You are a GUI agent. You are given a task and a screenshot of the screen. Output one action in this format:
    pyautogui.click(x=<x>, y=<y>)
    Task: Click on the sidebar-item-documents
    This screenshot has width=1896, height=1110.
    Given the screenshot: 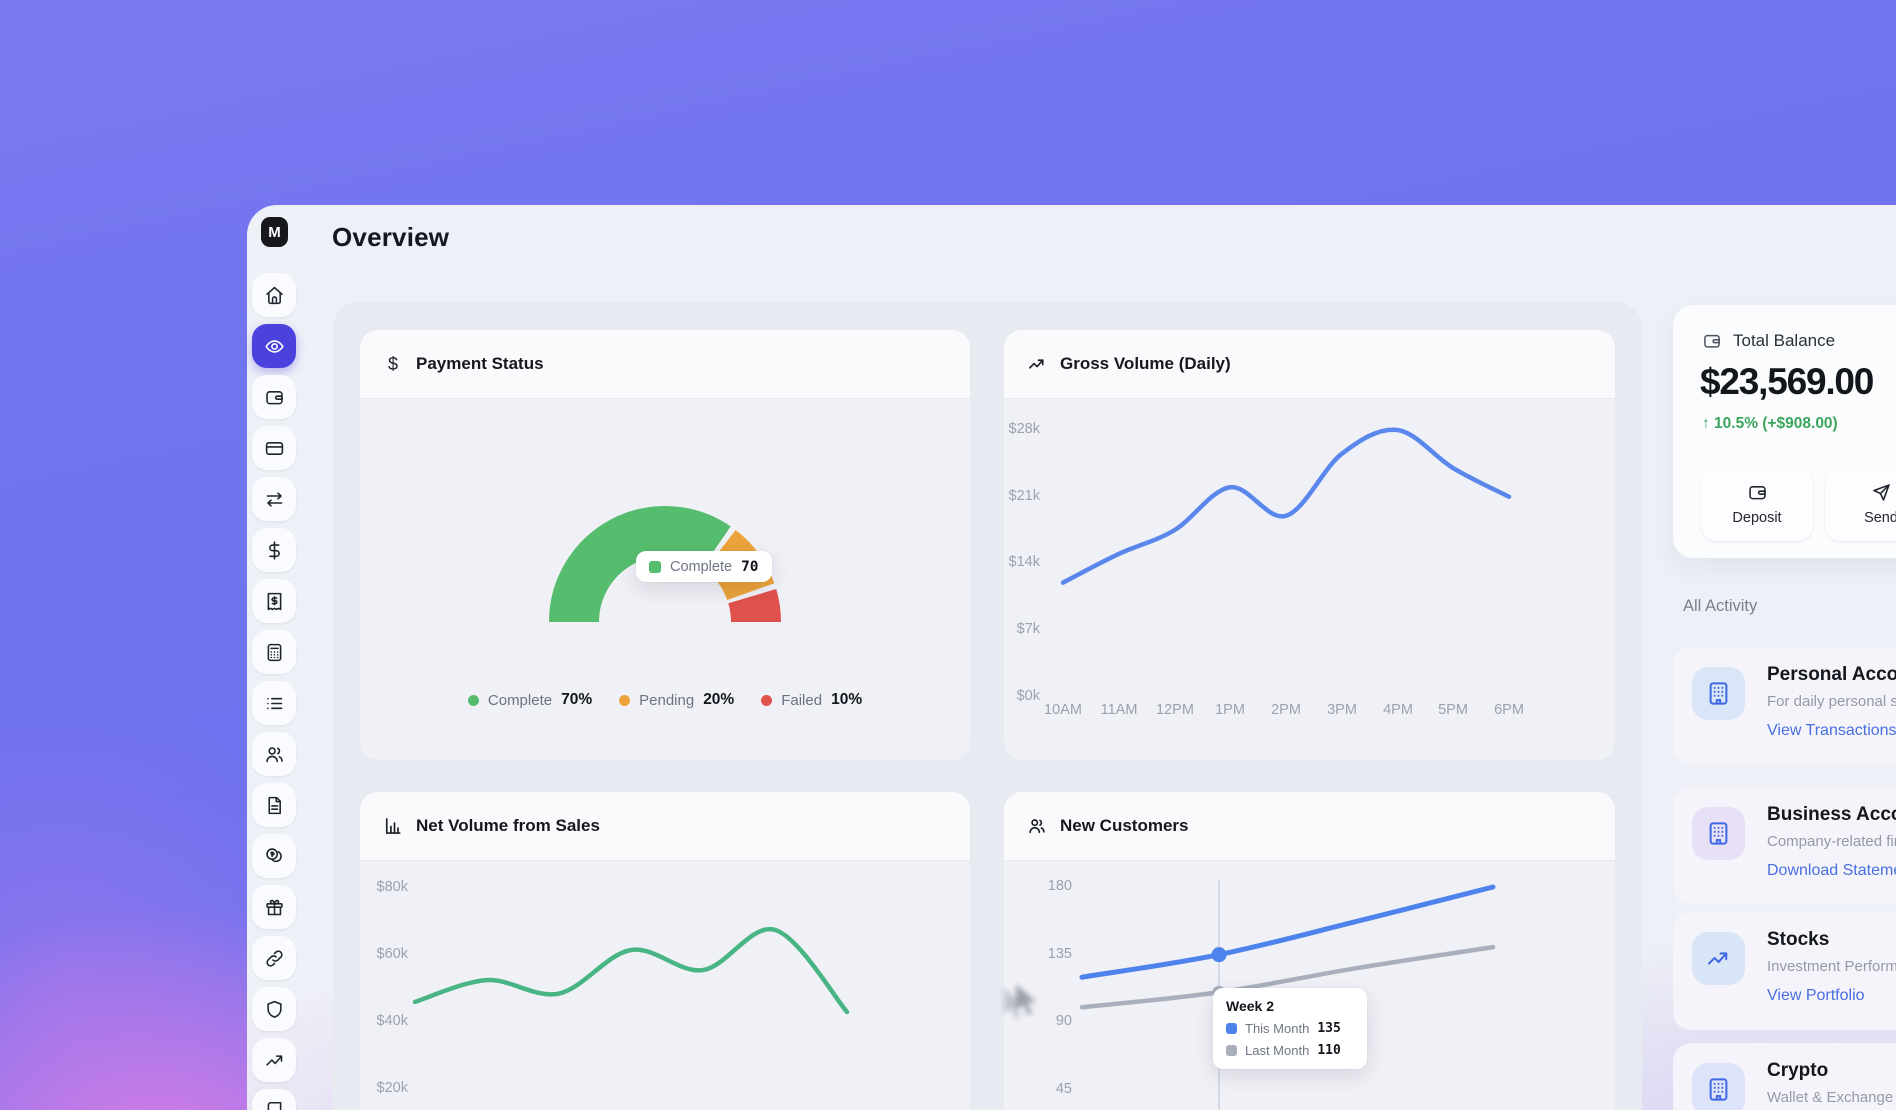 What is the action you would take?
    pyautogui.click(x=274, y=805)
    